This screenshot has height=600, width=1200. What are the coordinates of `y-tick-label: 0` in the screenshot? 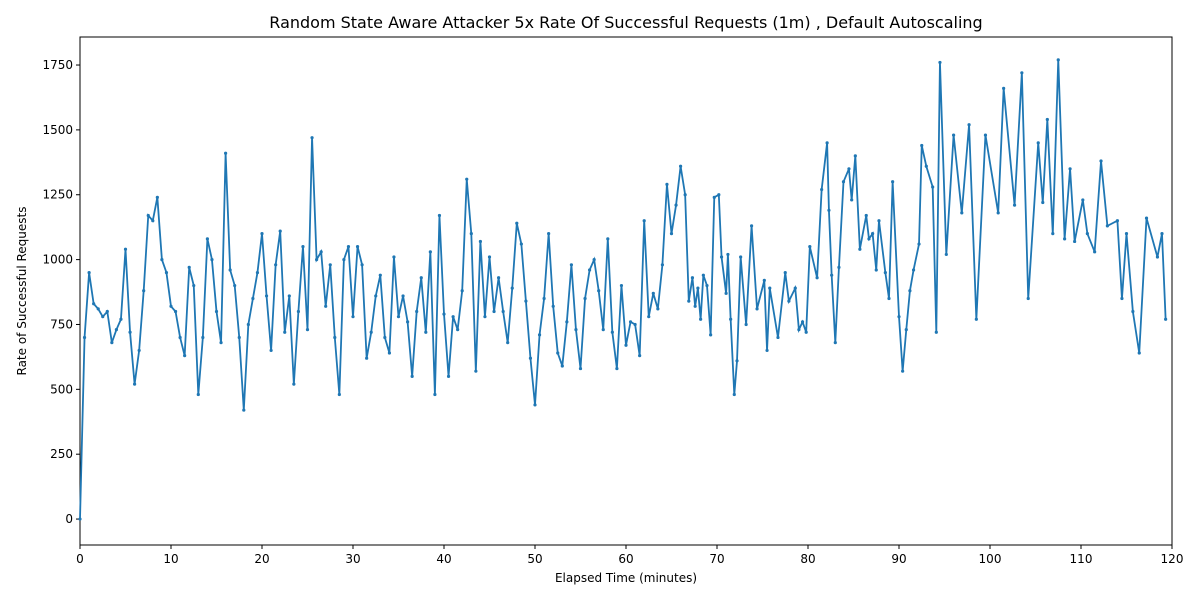 It's located at (69, 519).